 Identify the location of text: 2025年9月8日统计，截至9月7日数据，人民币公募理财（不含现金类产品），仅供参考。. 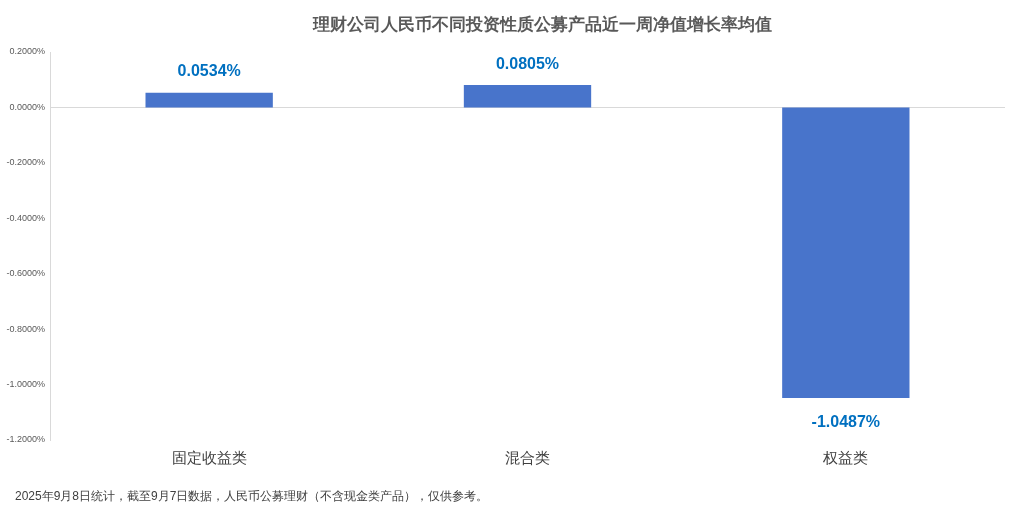
(252, 496).